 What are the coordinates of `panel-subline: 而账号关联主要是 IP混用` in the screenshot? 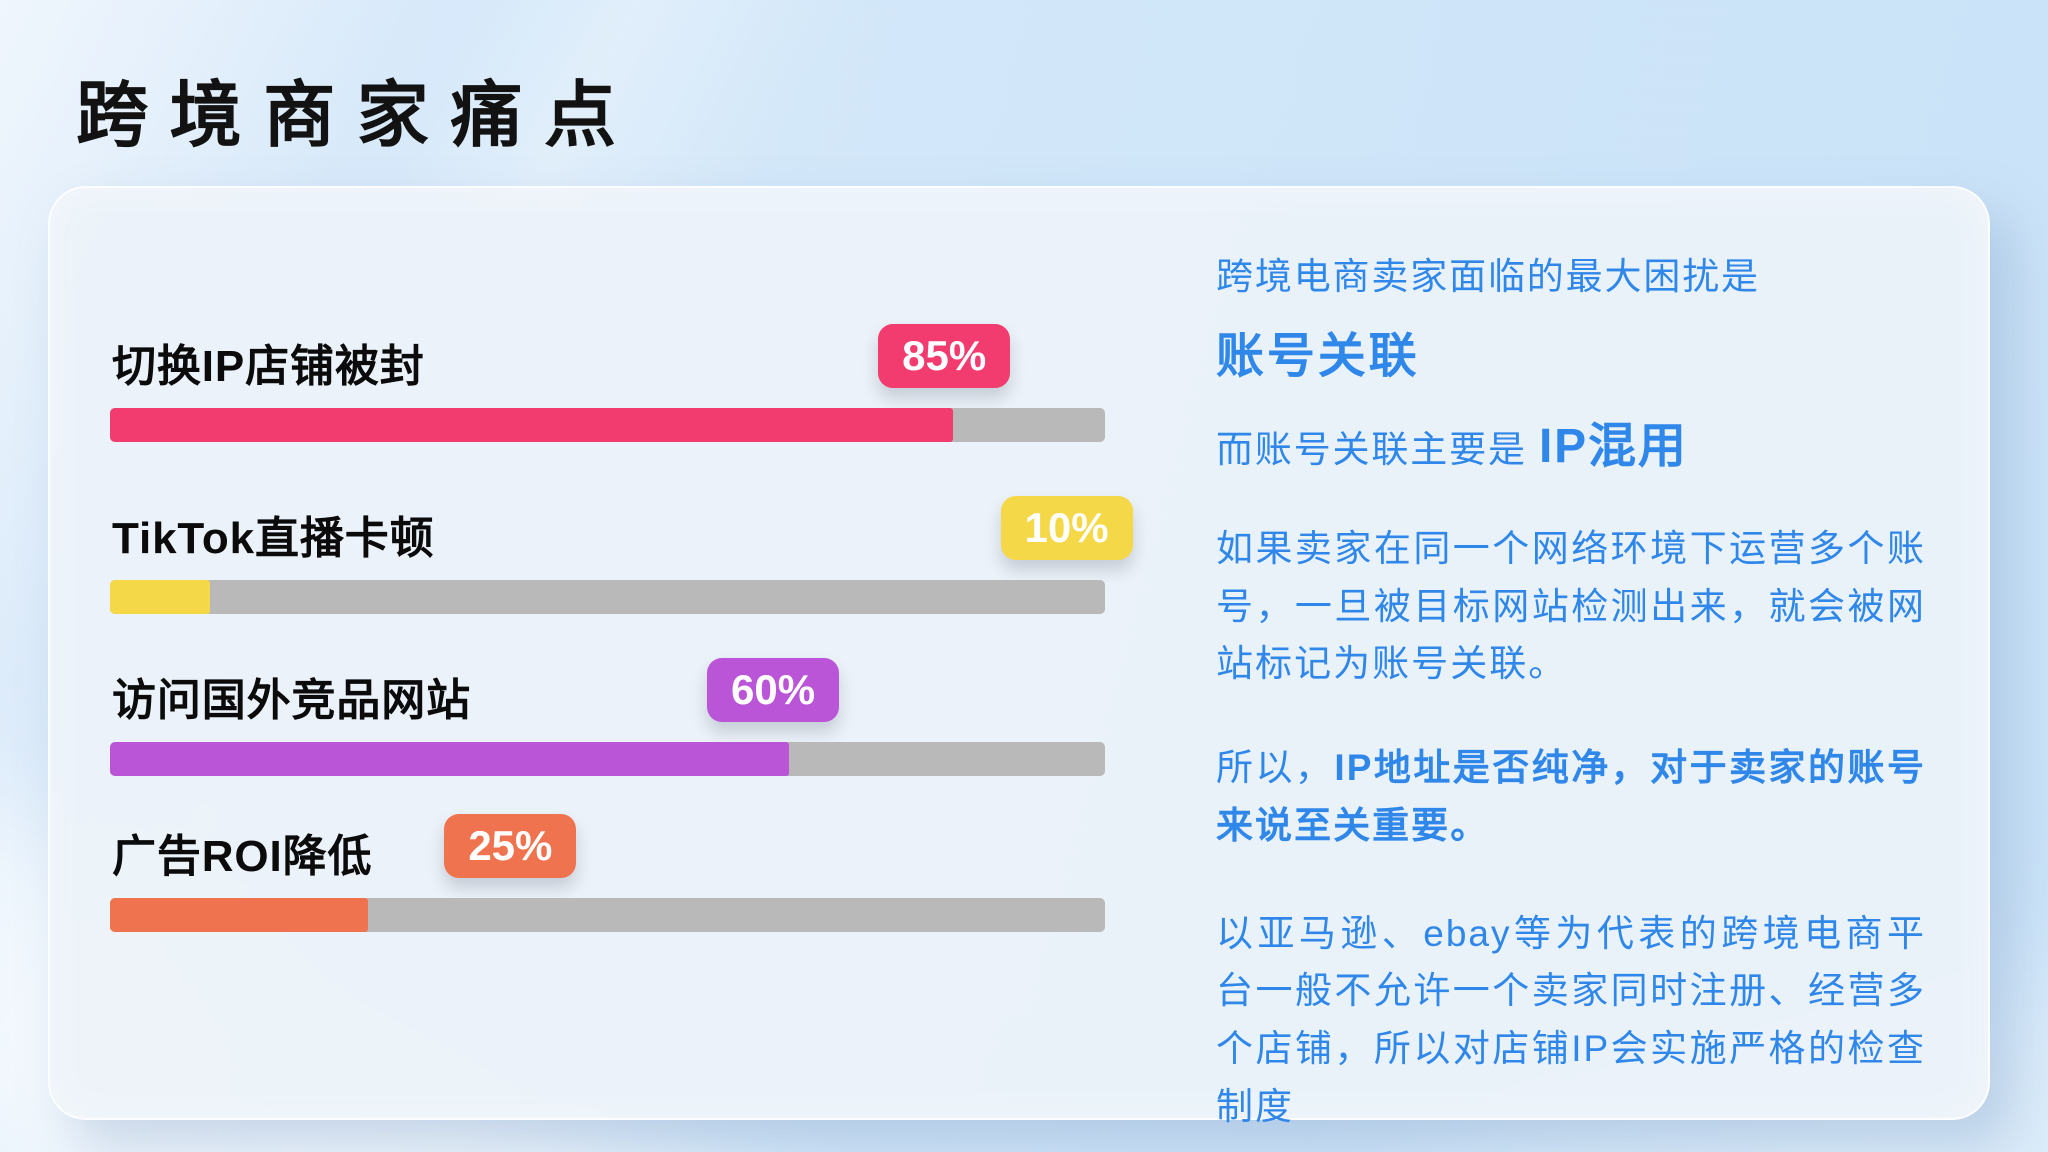 It's located at (1571, 441).